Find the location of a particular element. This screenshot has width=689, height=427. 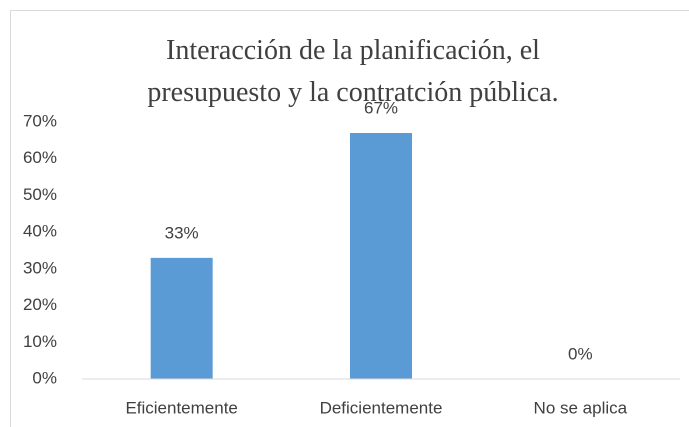

y-tick-label: 0% is located at coordinates (44, 377).